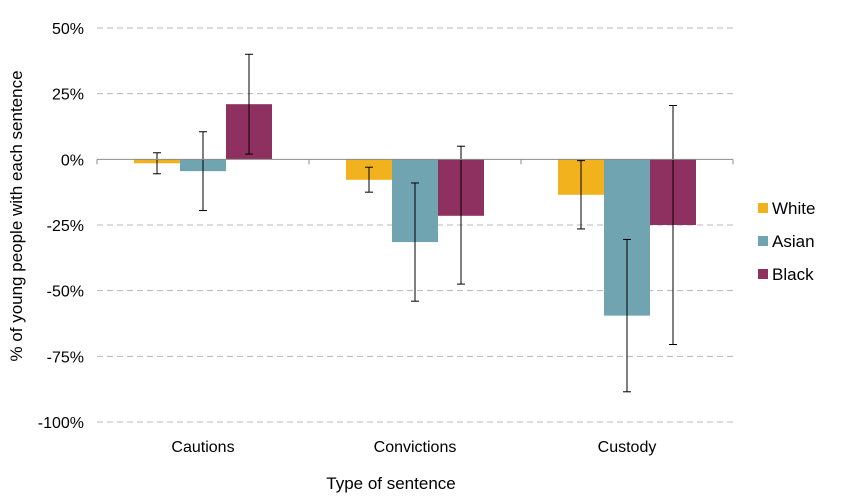  Describe the element at coordinates (763, 274) in the screenshot. I see `legend-swatch-black` at that location.